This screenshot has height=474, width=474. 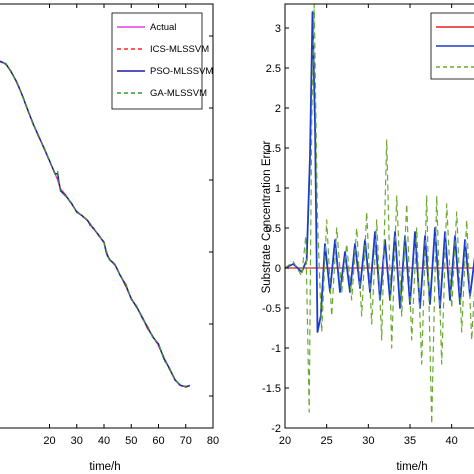 I want to click on legend-label-actual: Actual, so click(x=163, y=27).